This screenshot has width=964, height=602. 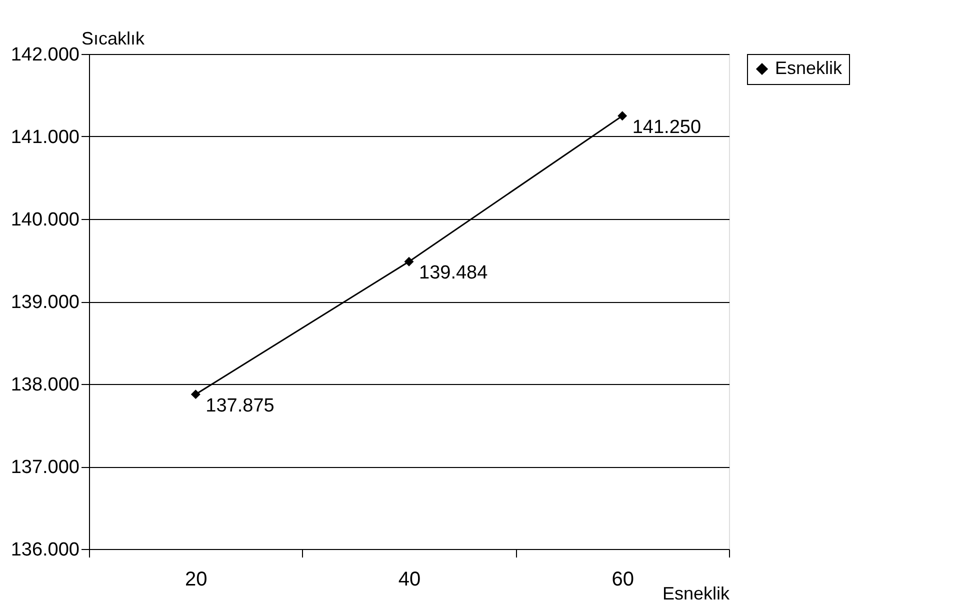 What do you see at coordinates (409, 579) in the screenshot?
I see `x-tick-label: 40` at bounding box center [409, 579].